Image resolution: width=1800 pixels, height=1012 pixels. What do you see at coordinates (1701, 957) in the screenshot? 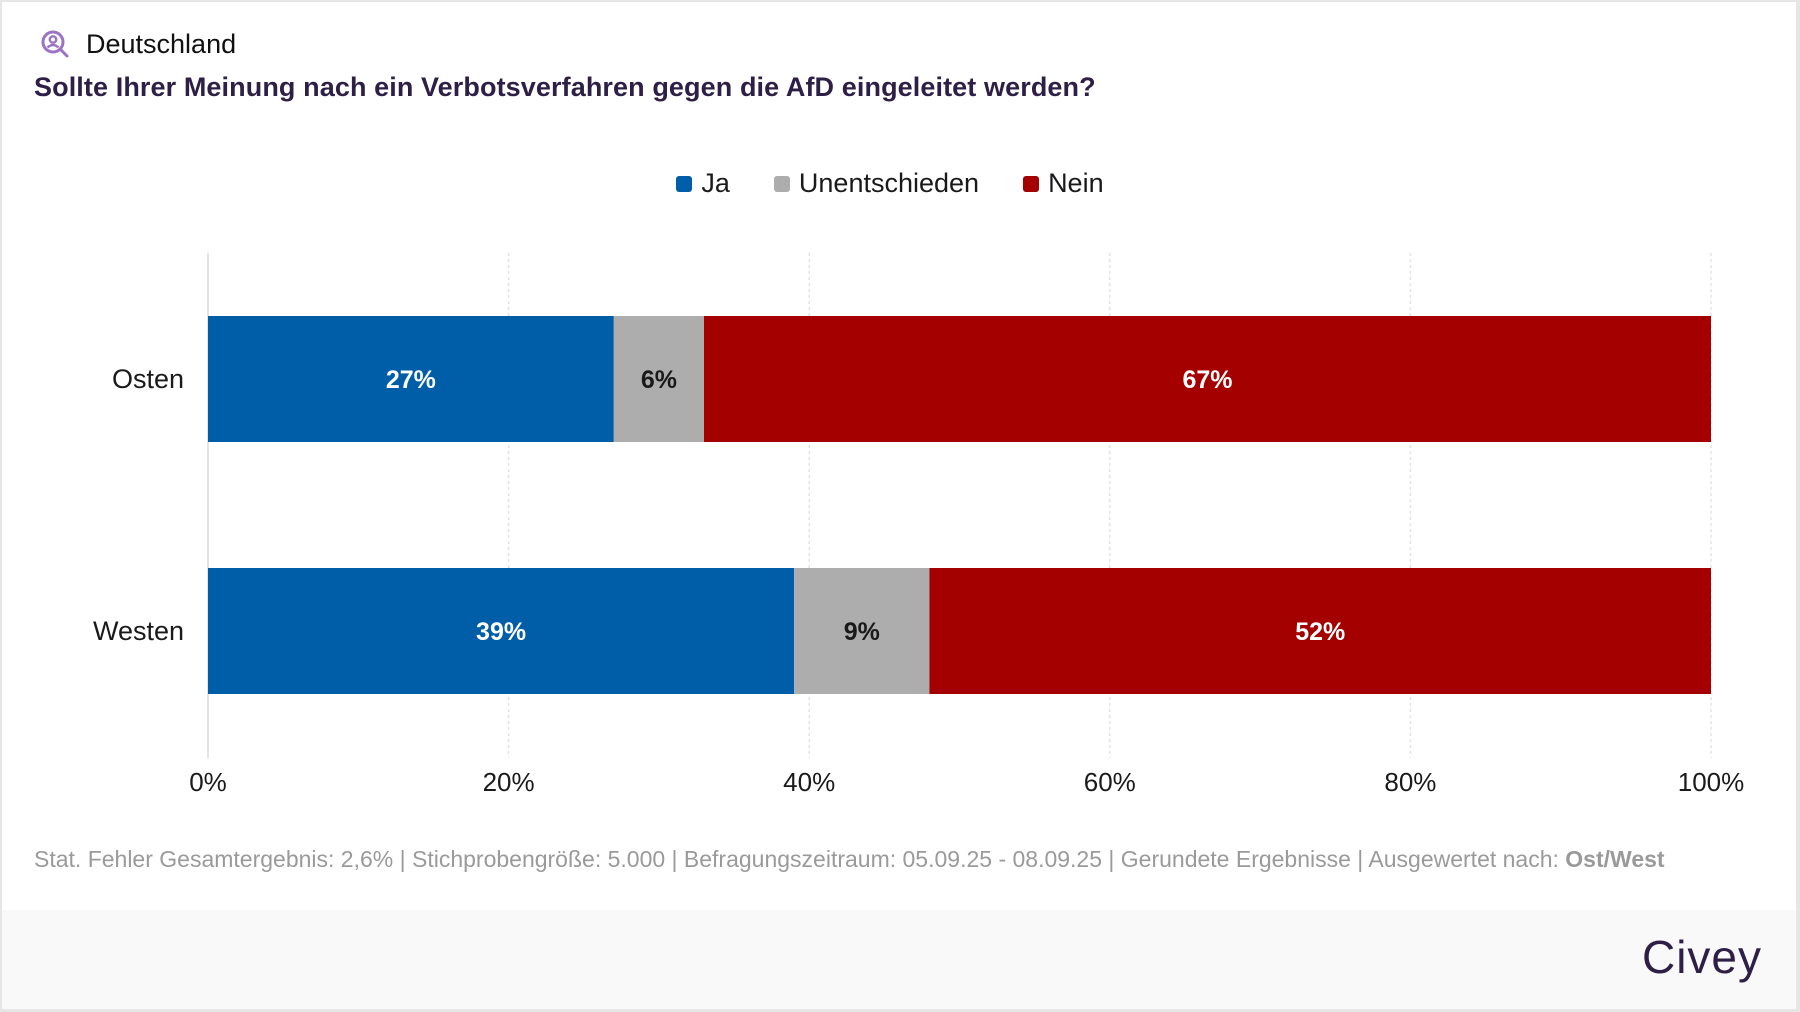
I see `civey-logo: Civey` at bounding box center [1701, 957].